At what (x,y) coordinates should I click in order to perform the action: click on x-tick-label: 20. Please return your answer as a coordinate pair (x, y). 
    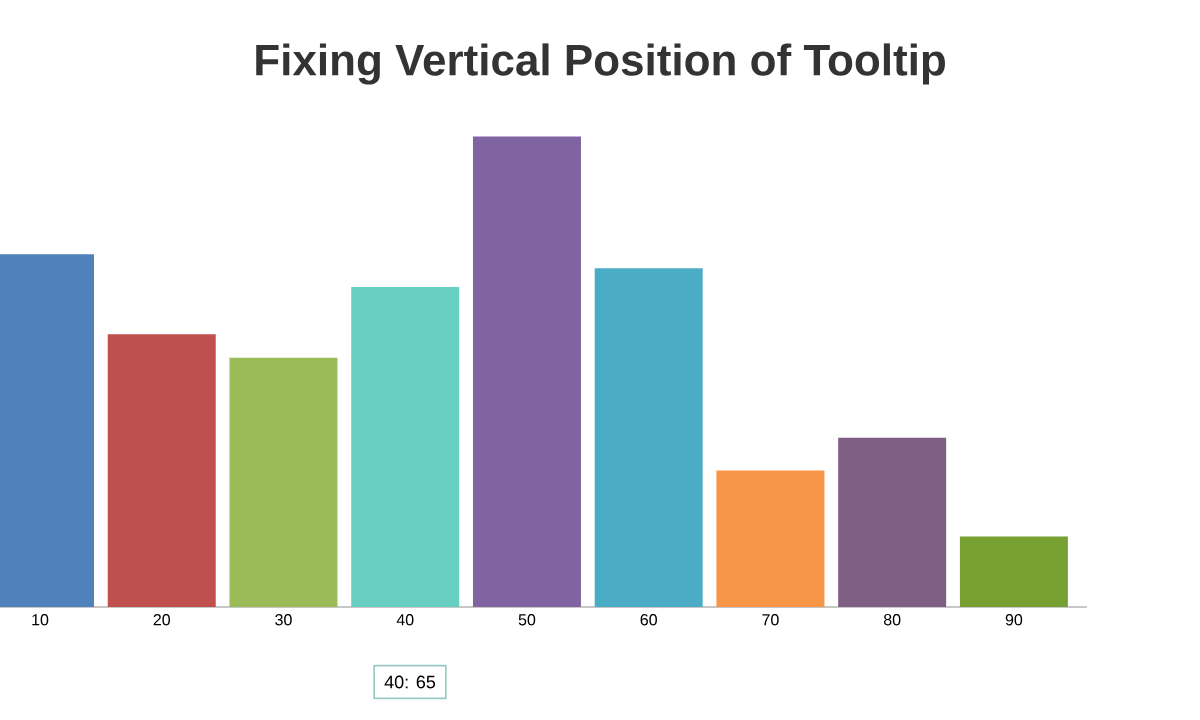
    Looking at the image, I should click on (162, 620).